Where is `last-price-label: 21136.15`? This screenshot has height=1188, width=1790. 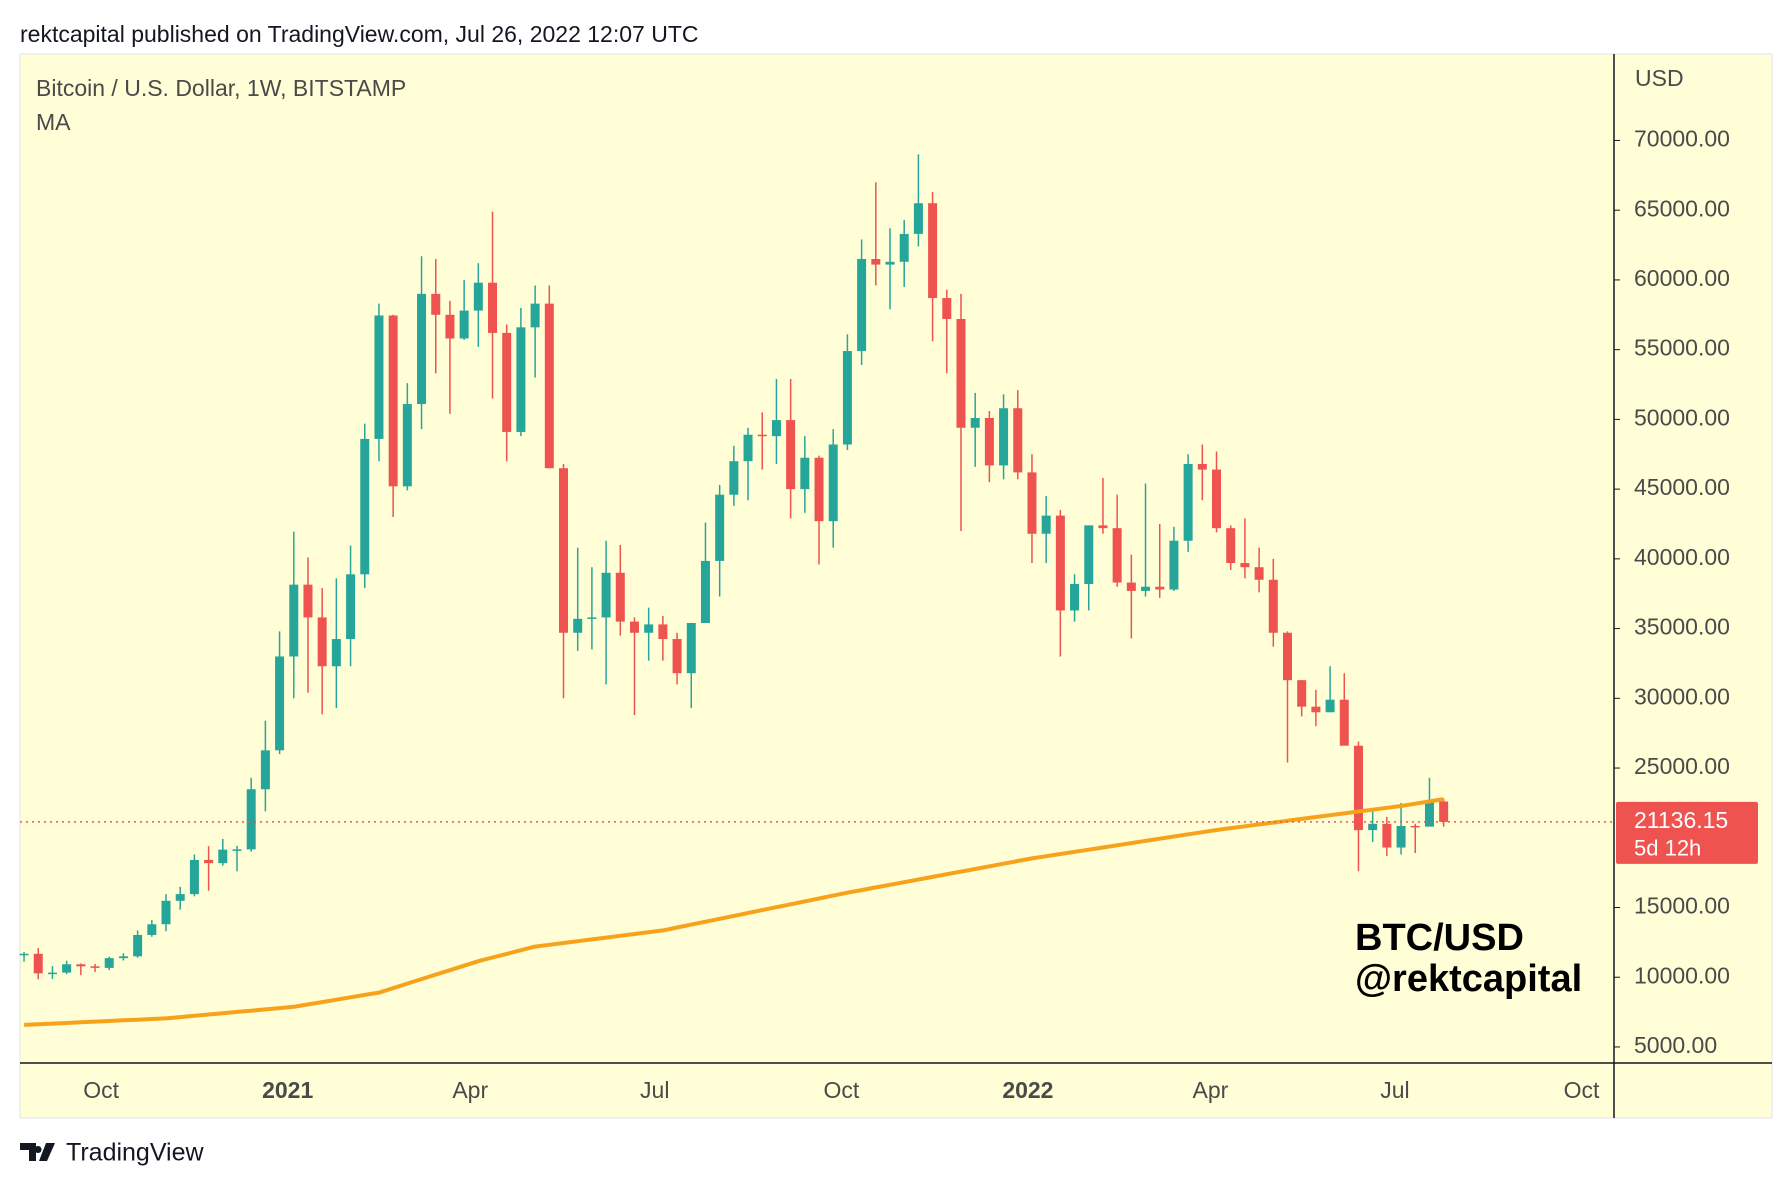
last-price-label: 21136.15 is located at coordinates (1681, 820).